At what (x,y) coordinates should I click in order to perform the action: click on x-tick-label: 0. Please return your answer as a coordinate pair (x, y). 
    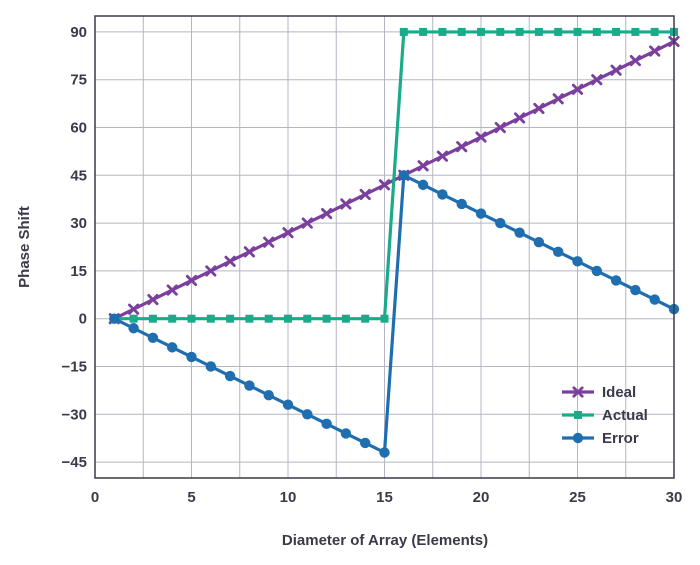
    Looking at the image, I should click on (95, 497).